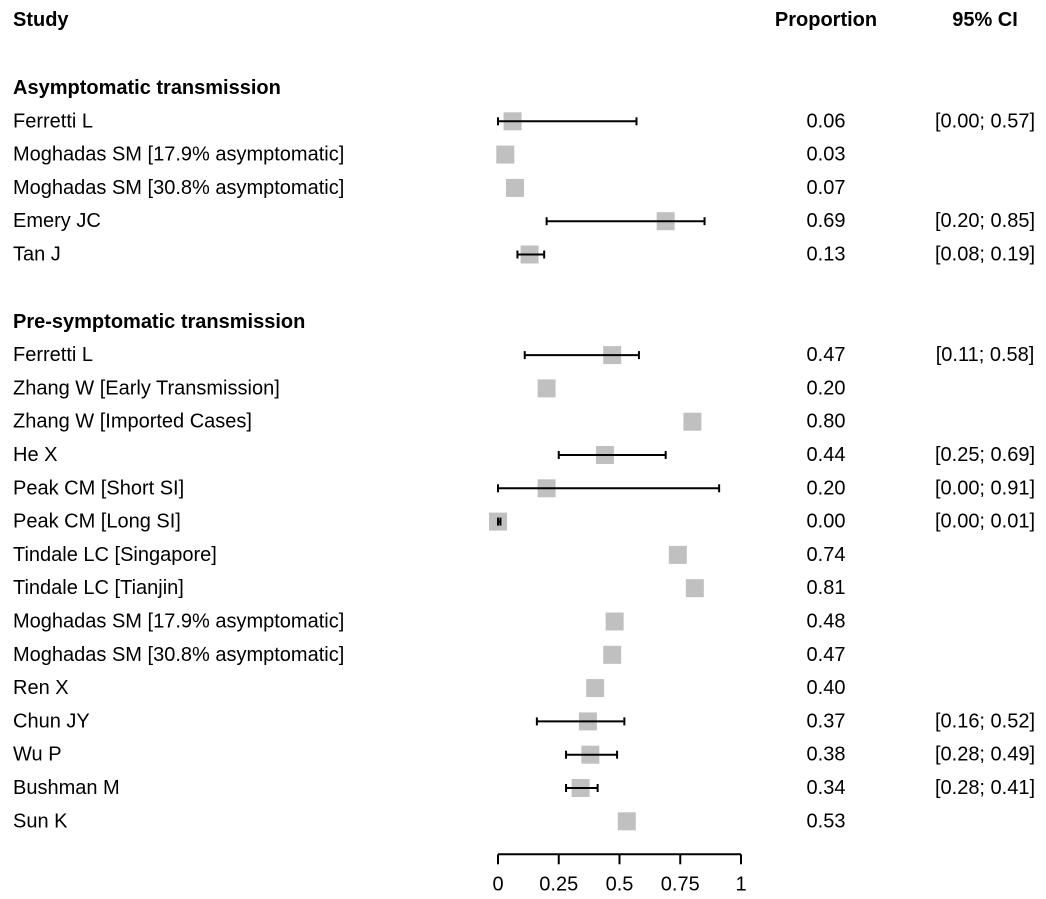 Image resolution: width=1046 pixels, height=899 pixels. I want to click on proportion-value: 0.06, so click(826, 121).